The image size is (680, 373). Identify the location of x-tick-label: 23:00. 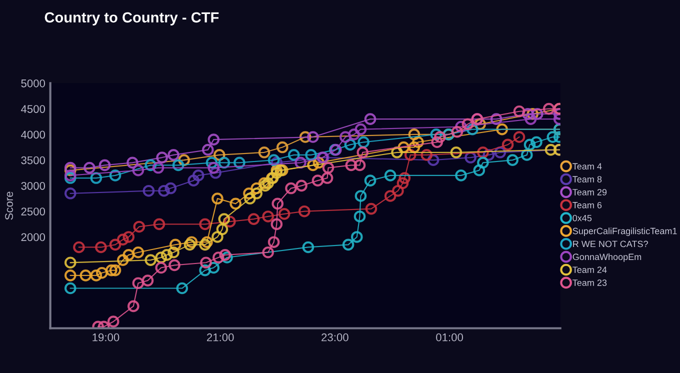
(335, 337).